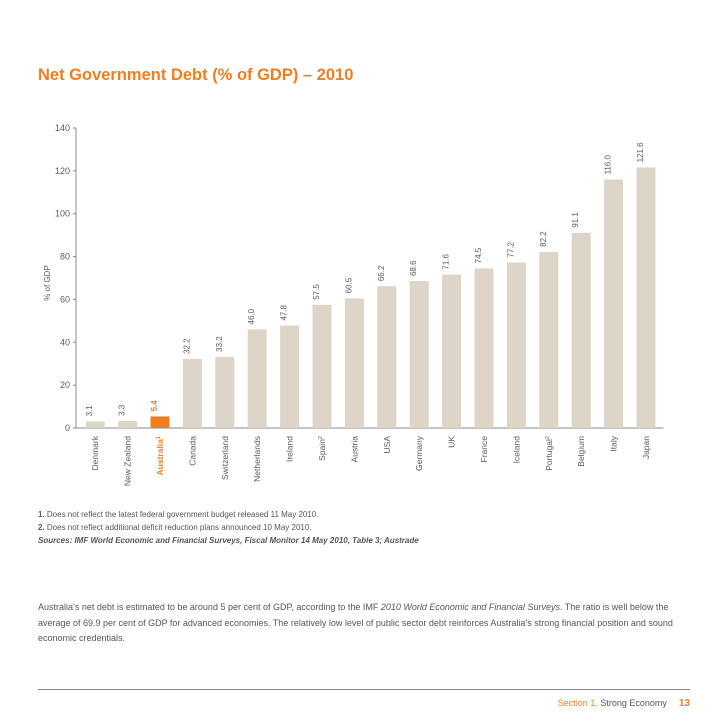  I want to click on category-label: Netherlands, so click(257, 459).